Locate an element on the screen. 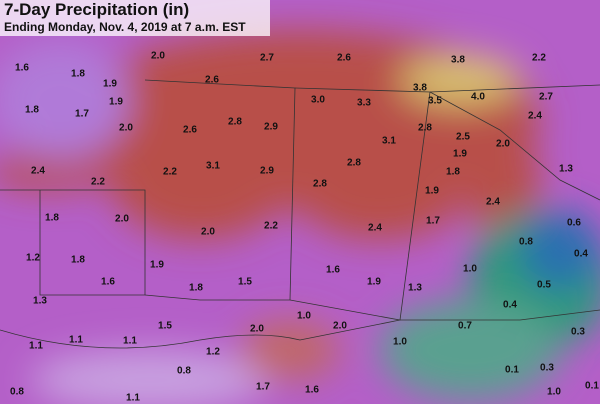  precip-label: 3.0 is located at coordinates (318, 100).